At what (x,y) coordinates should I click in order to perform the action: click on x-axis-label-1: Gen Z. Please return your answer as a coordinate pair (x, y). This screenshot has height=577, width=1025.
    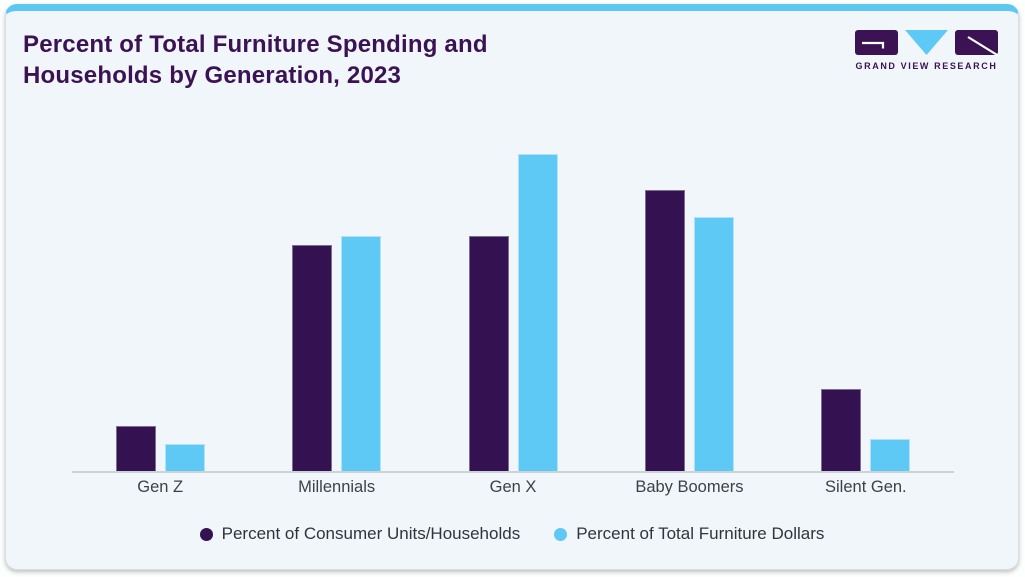
    Looking at the image, I should click on (160, 487).